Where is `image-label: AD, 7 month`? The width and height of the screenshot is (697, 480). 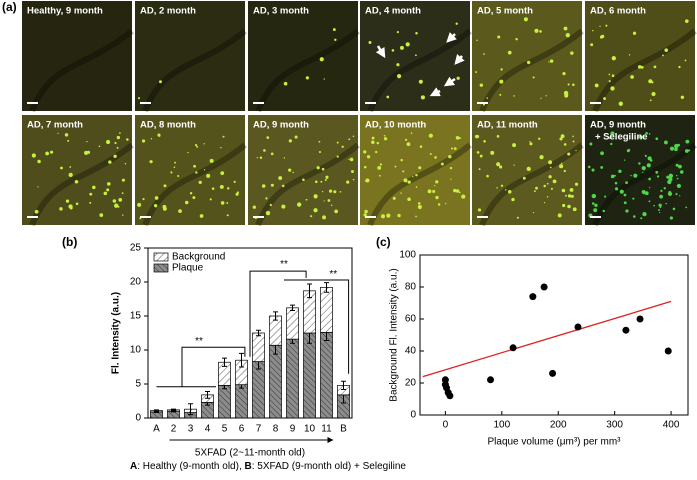
image-label: AD, 7 month is located at coordinates (55, 125).